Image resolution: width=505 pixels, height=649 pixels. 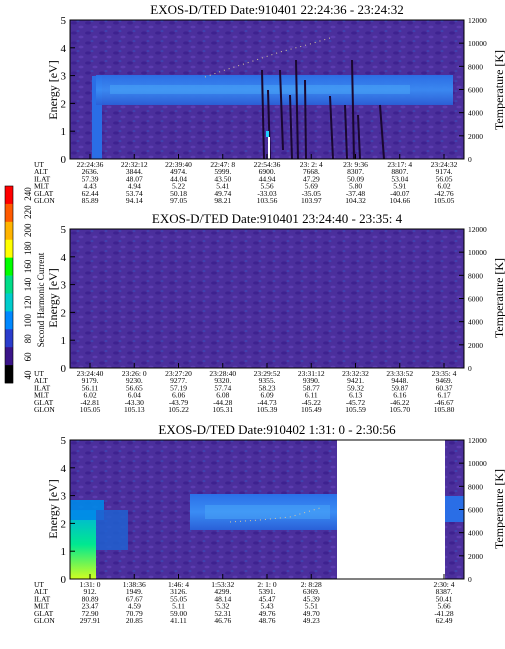 What do you see at coordinates (443, 606) in the screenshot?
I see `table-cell: 5.66` at bounding box center [443, 606].